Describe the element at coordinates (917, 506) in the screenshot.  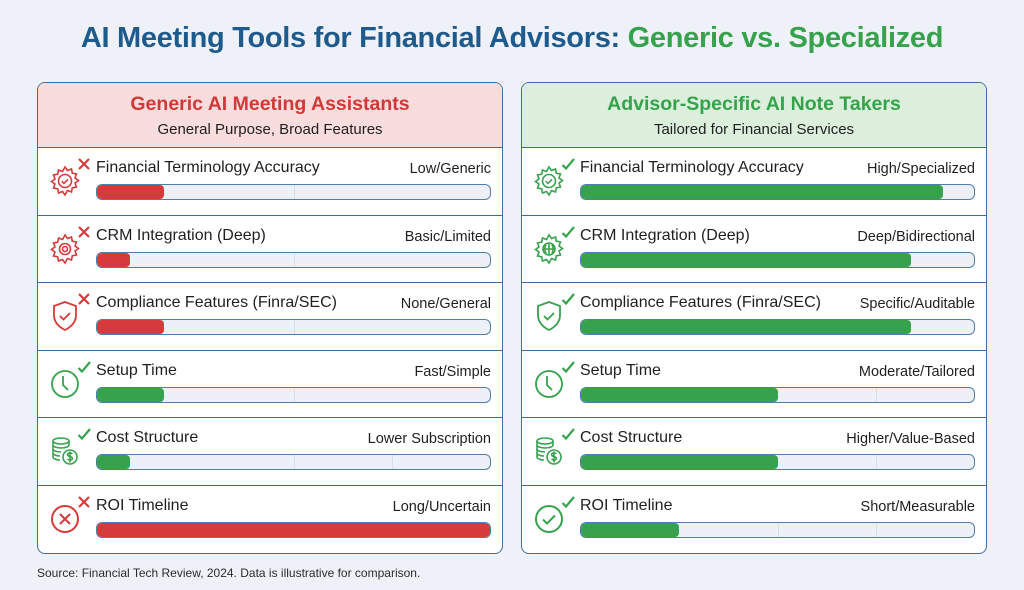
I see `metric-value: Short/Measurable` at that location.